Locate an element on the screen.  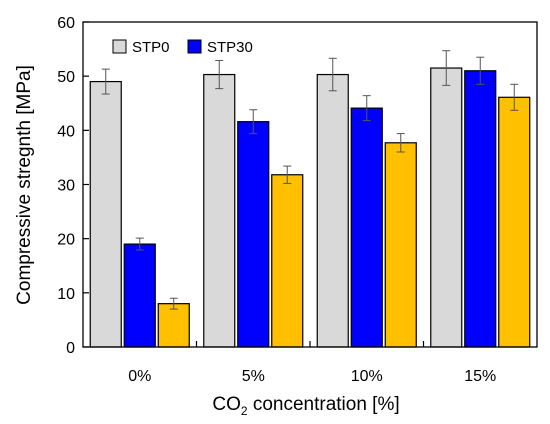
bar-series-2-10% is located at coordinates (366, 227).